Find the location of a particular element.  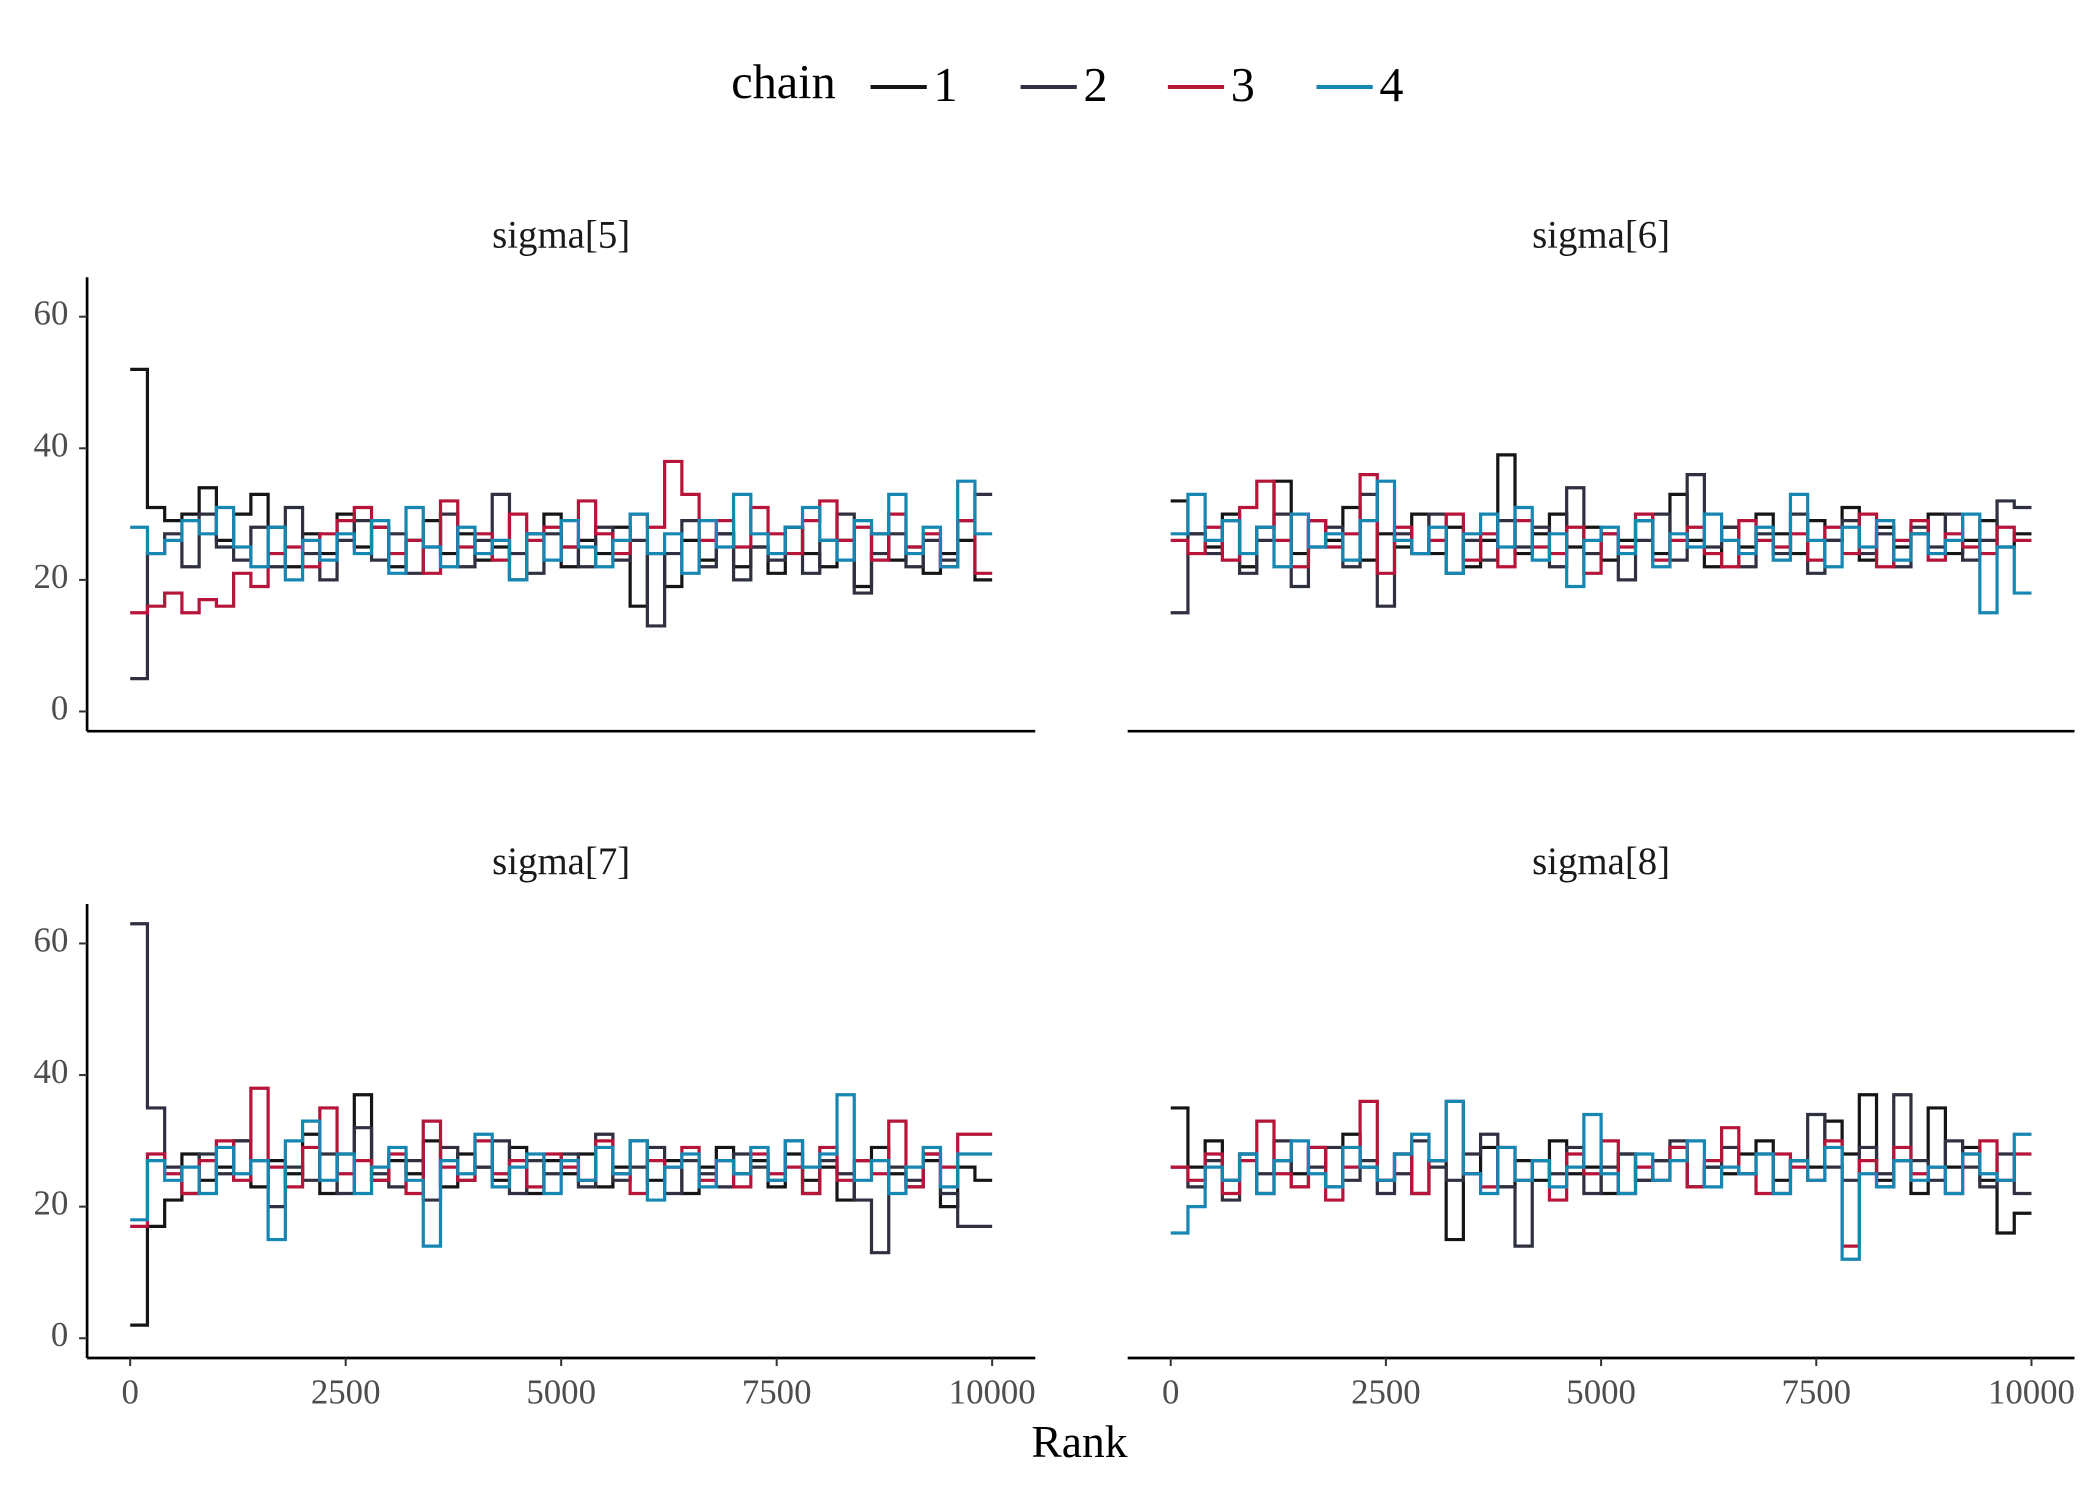

panel-title: sigma[5] is located at coordinates (561, 234).